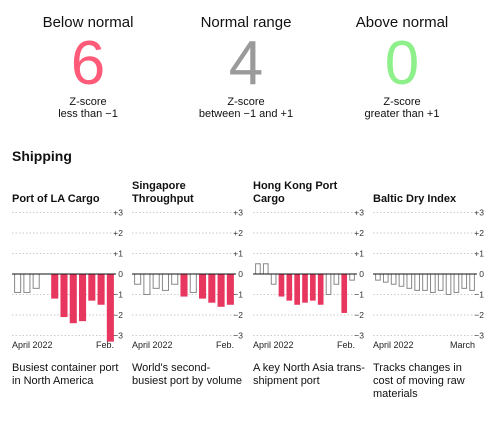 The image size is (496, 422). Describe the element at coordinates (42, 156) in the screenshot. I see `section-title: Shipping` at that location.